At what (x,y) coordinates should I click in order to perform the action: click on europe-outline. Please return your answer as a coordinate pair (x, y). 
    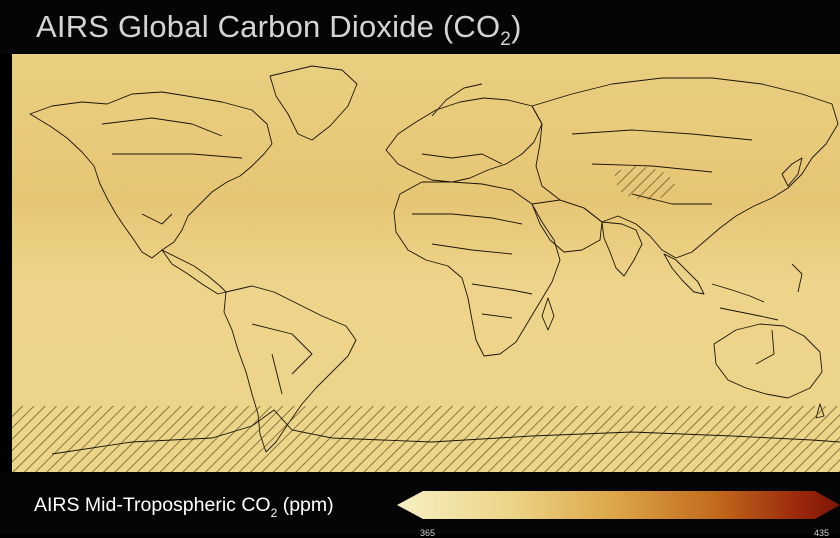
    Looking at the image, I should click on (464, 140).